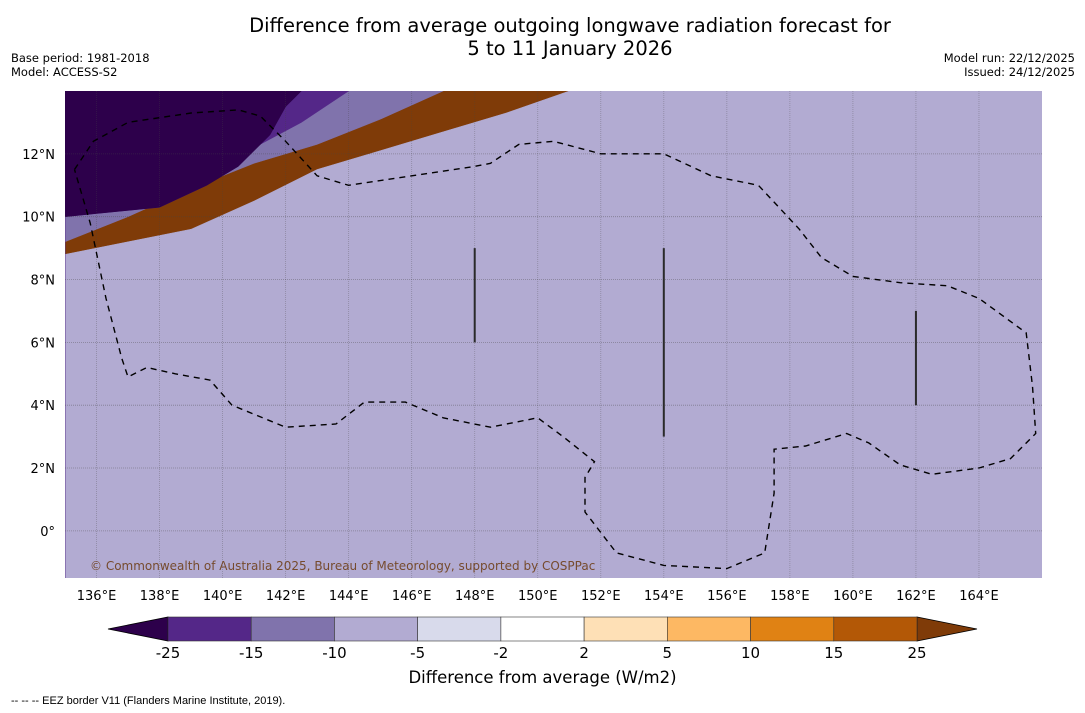  Describe the element at coordinates (43, 343) in the screenshot. I see `y-tick-label: 6°N` at that location.